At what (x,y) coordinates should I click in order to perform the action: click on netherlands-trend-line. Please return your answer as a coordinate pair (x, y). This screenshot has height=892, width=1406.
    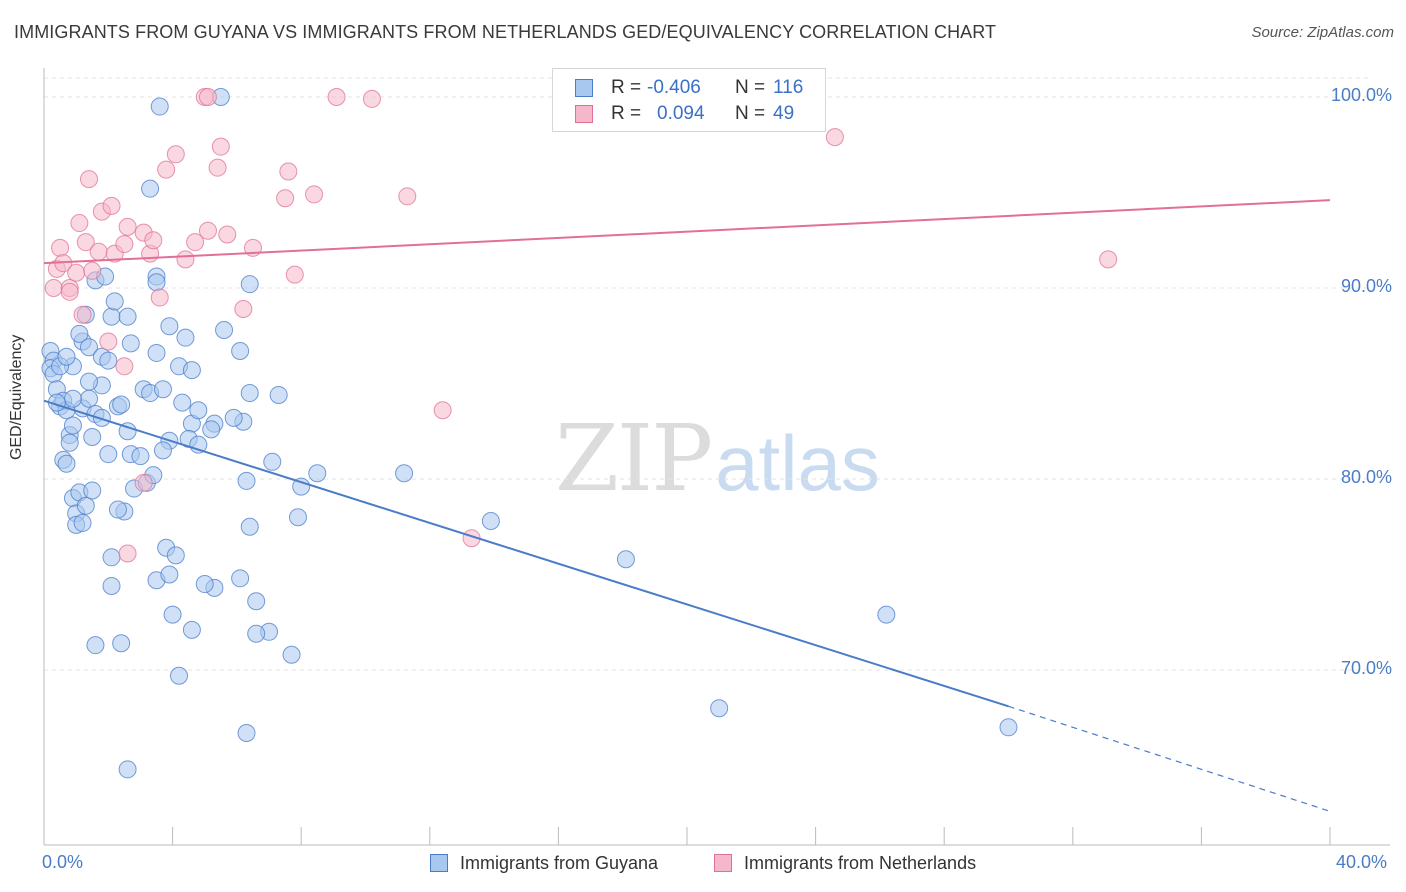
    Looking at the image, I should click on (687, 232).